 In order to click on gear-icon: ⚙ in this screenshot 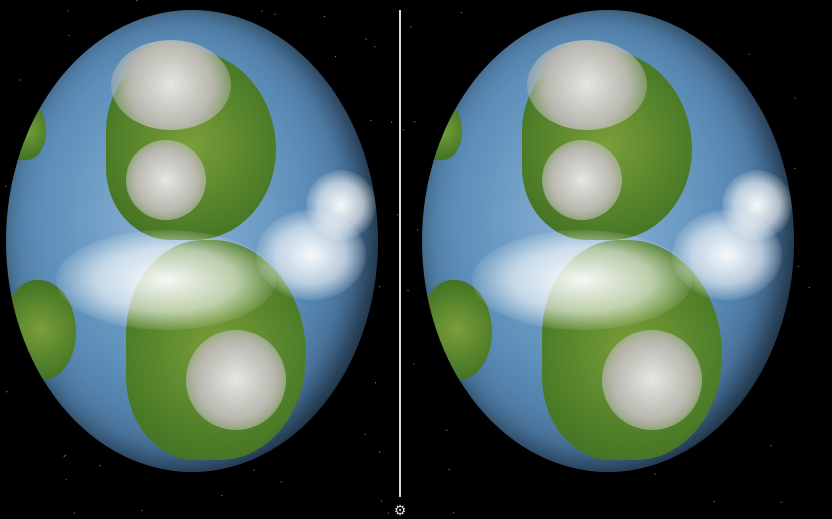, I will do `click(400, 511)`.